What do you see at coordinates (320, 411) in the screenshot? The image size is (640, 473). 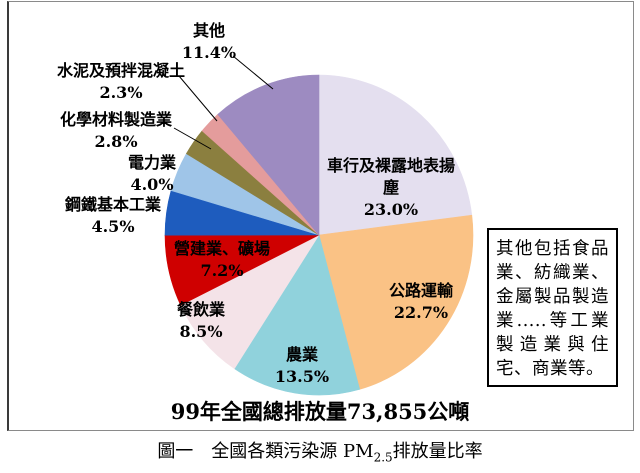 I see `total-emissions-label: 99年全國總排放量73,855公噸` at bounding box center [320, 411].